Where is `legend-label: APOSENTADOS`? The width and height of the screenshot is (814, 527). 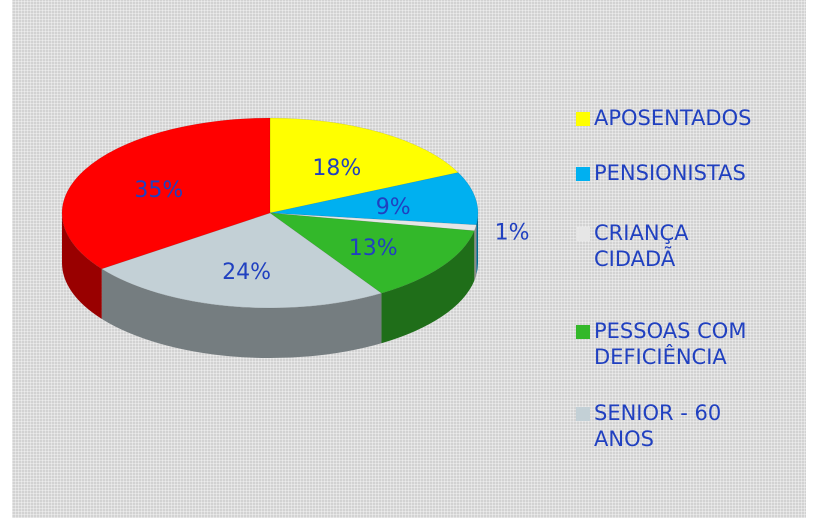 legend-label: APOSENTADOS is located at coordinates (673, 118).